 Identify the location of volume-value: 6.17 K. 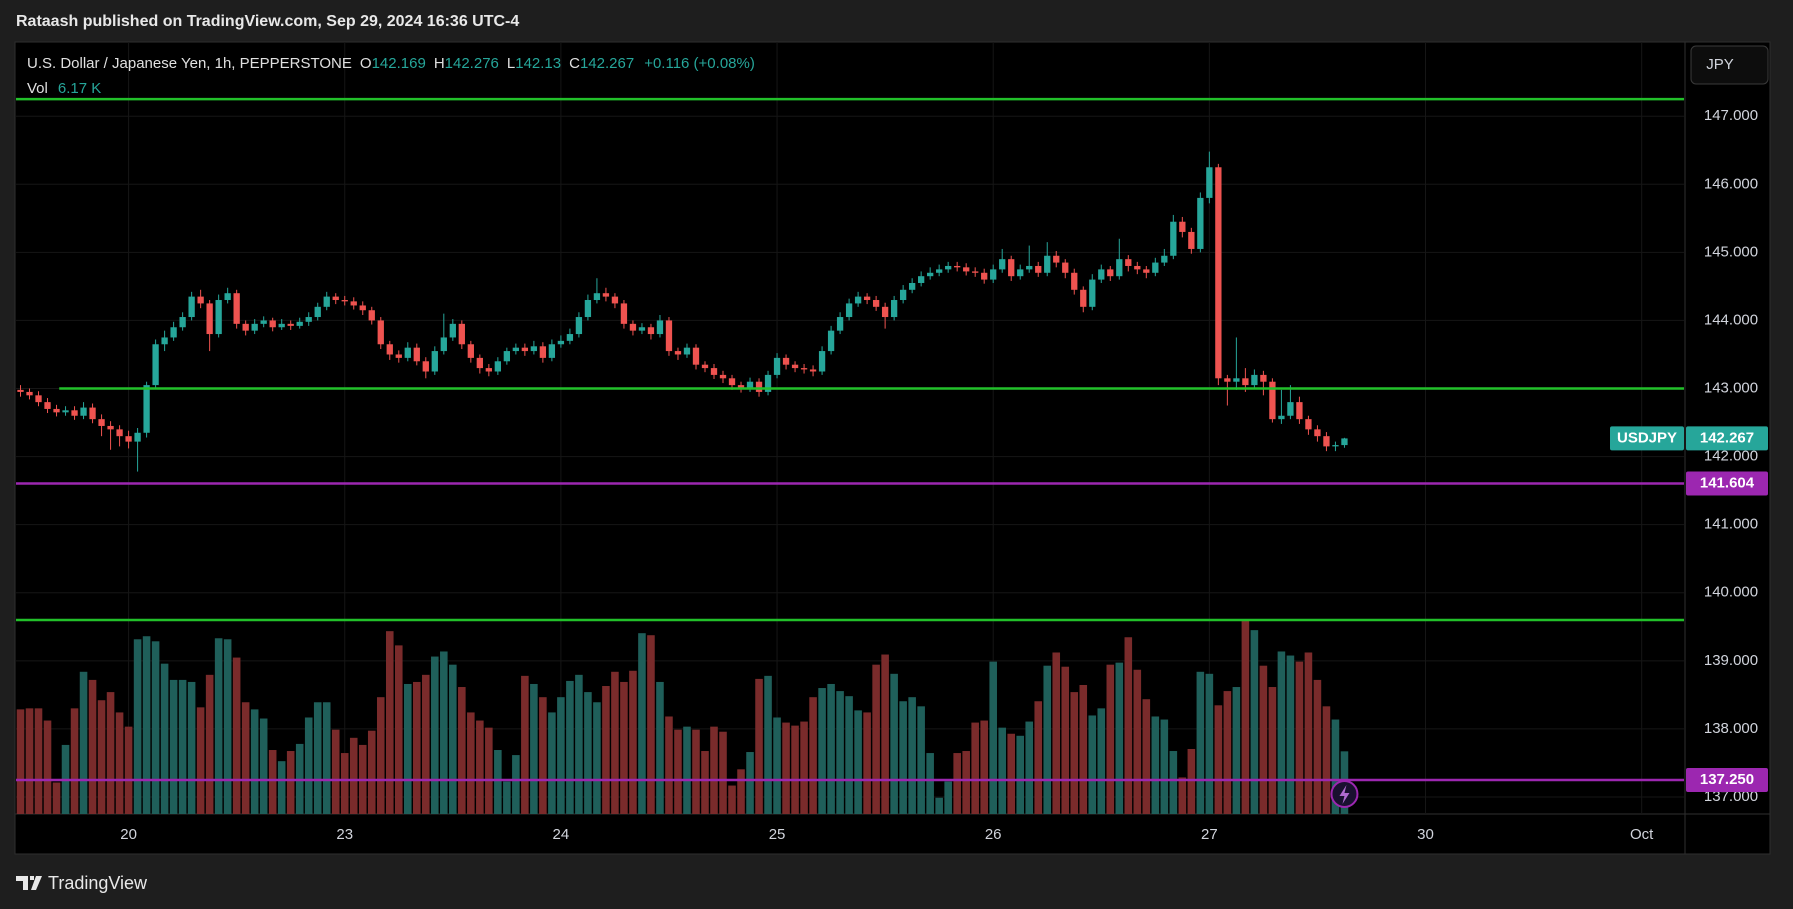
(79, 88).